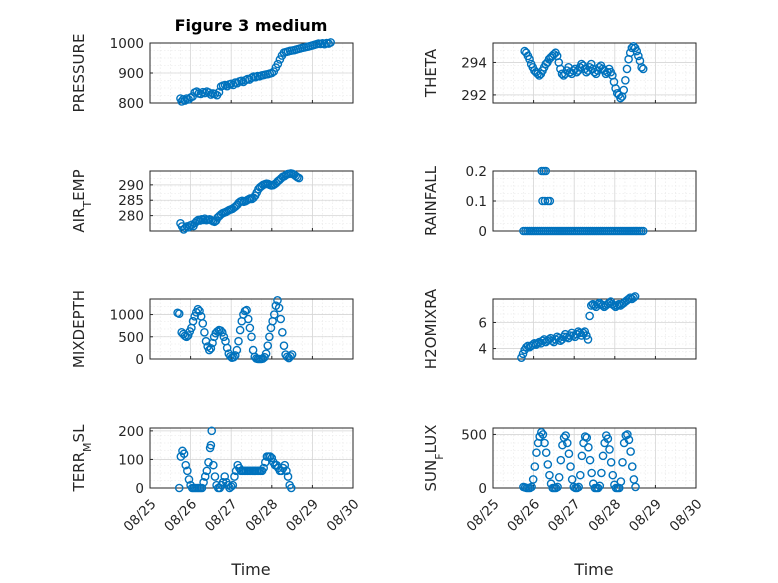 The height and width of the screenshot is (583, 778). Describe the element at coordinates (221, 515) in the screenshot. I see `x-tick-label: 08/27` at that location.